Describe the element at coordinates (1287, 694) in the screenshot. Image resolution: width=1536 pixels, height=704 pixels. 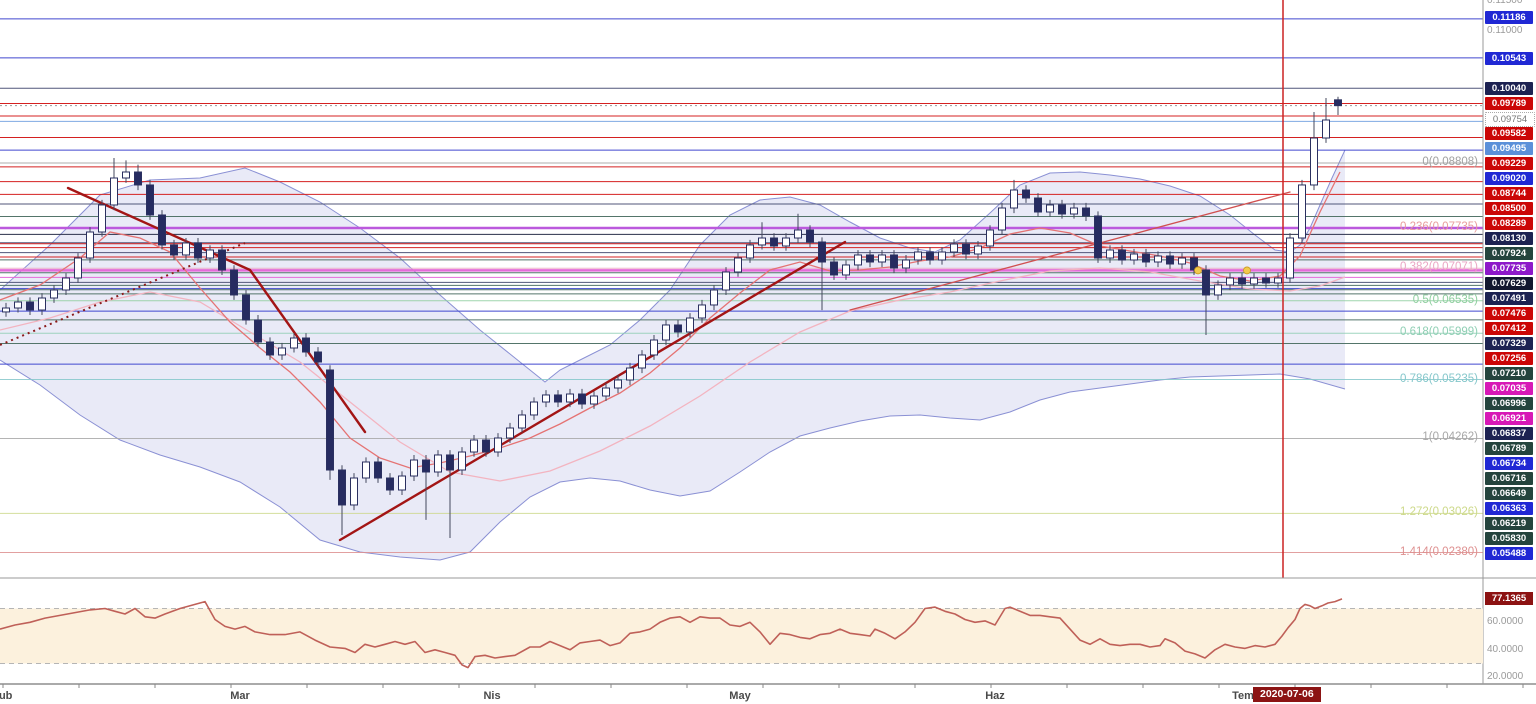
I see `date-marker-badge: 2020-07-06` at that location.